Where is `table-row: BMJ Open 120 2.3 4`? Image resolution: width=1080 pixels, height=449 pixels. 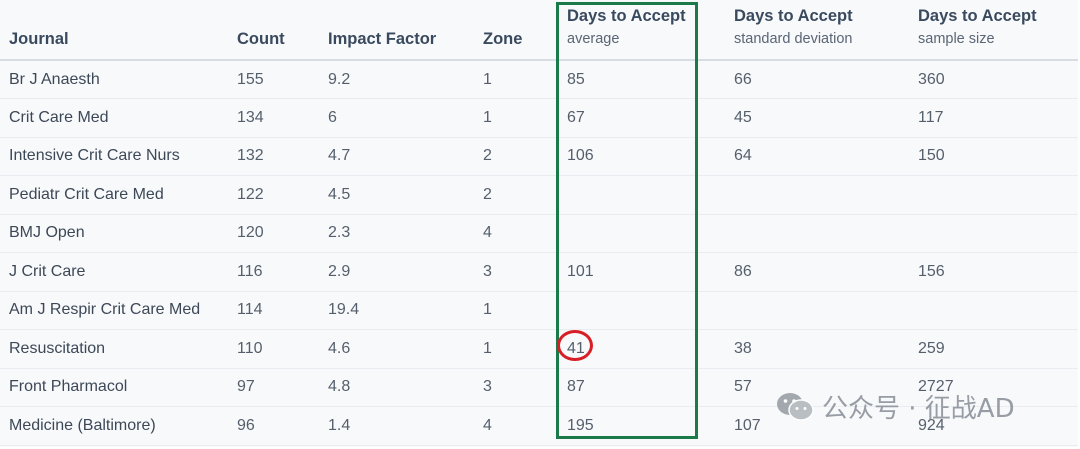 table-row: BMJ Open 120 2.3 4 is located at coordinates (539, 233).